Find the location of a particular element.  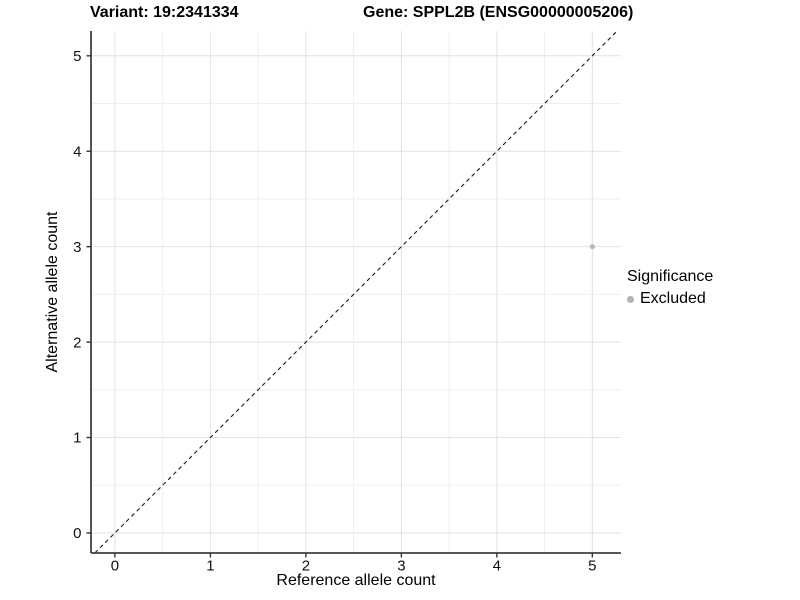

y-tick-label: 4 is located at coordinates (77, 151).